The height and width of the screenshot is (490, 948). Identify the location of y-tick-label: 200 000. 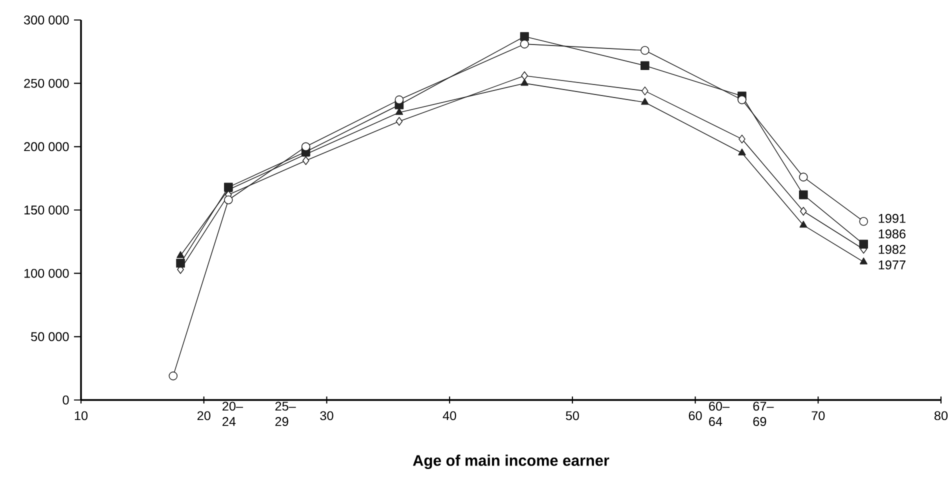
(46, 147).